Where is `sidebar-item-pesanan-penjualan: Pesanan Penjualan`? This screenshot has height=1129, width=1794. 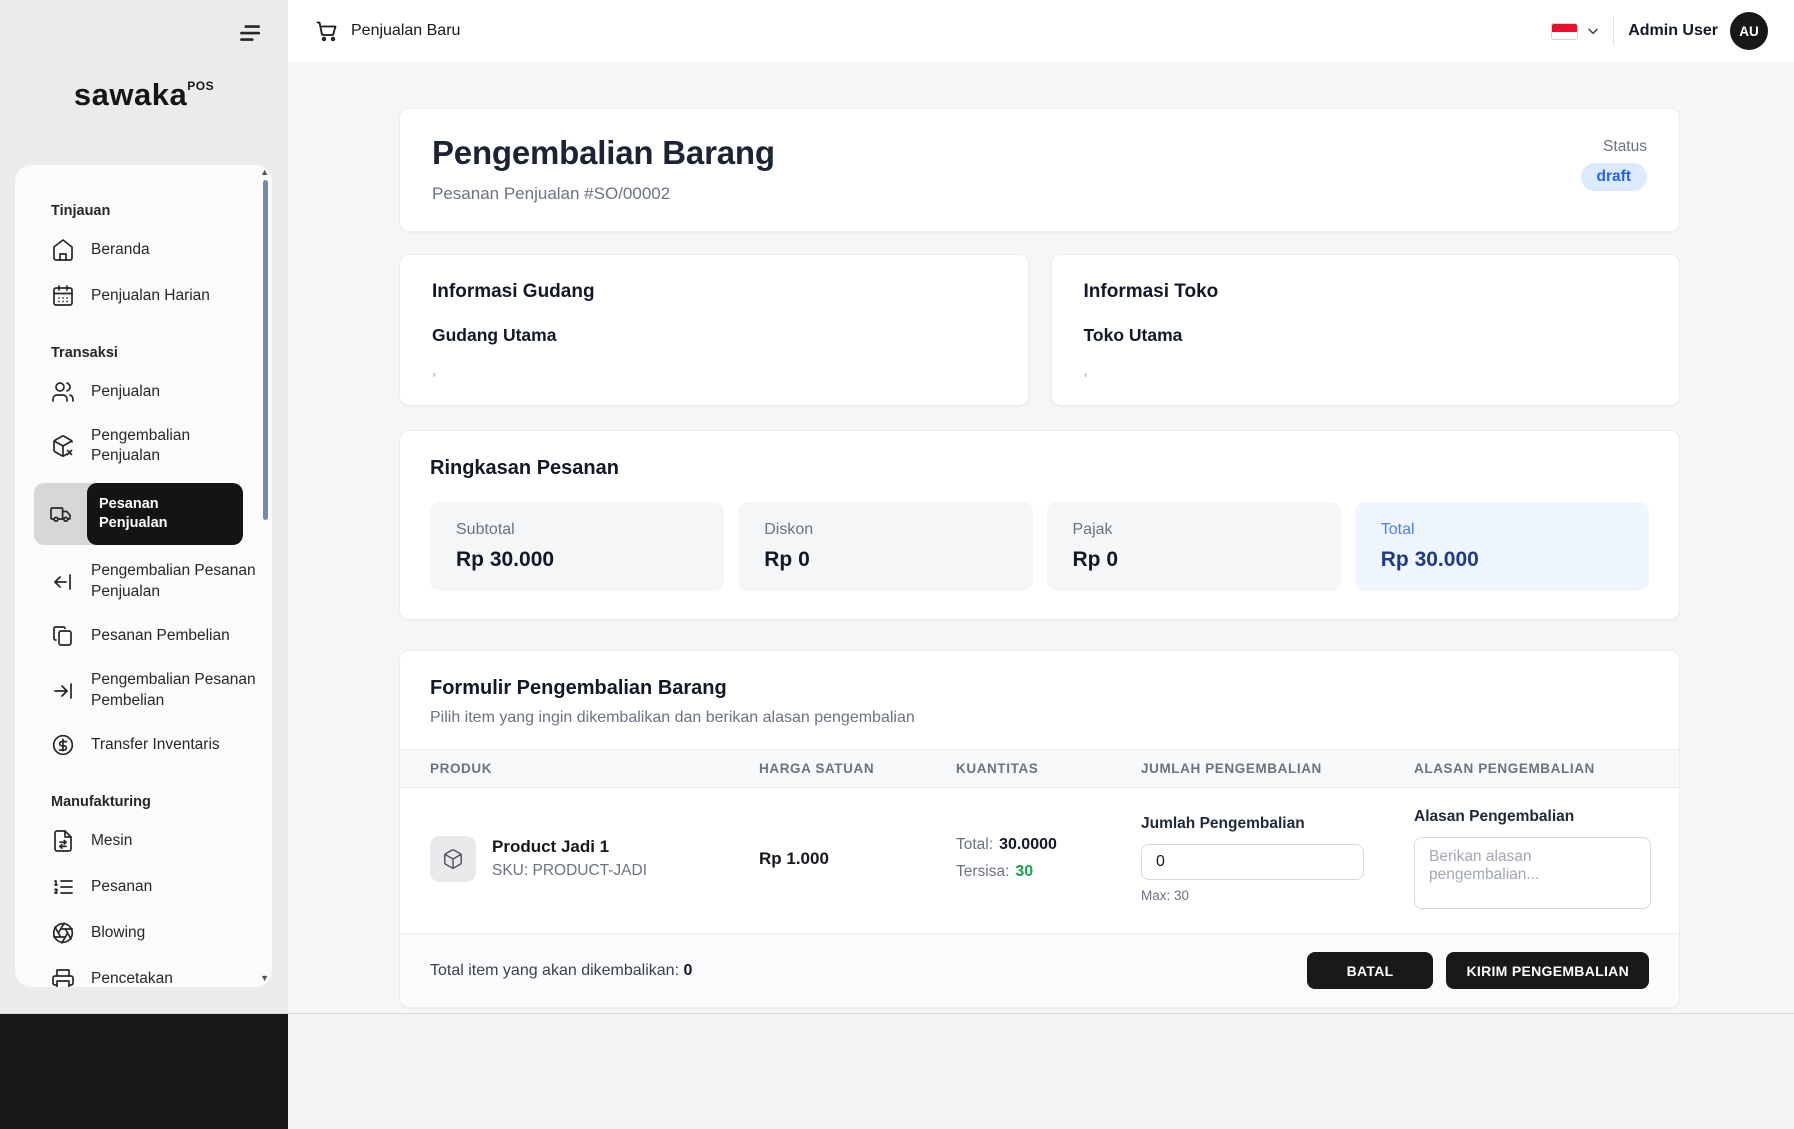
sidebar-item-pesanan-penjualan: Pesanan Penjualan is located at coordinates (138, 514).